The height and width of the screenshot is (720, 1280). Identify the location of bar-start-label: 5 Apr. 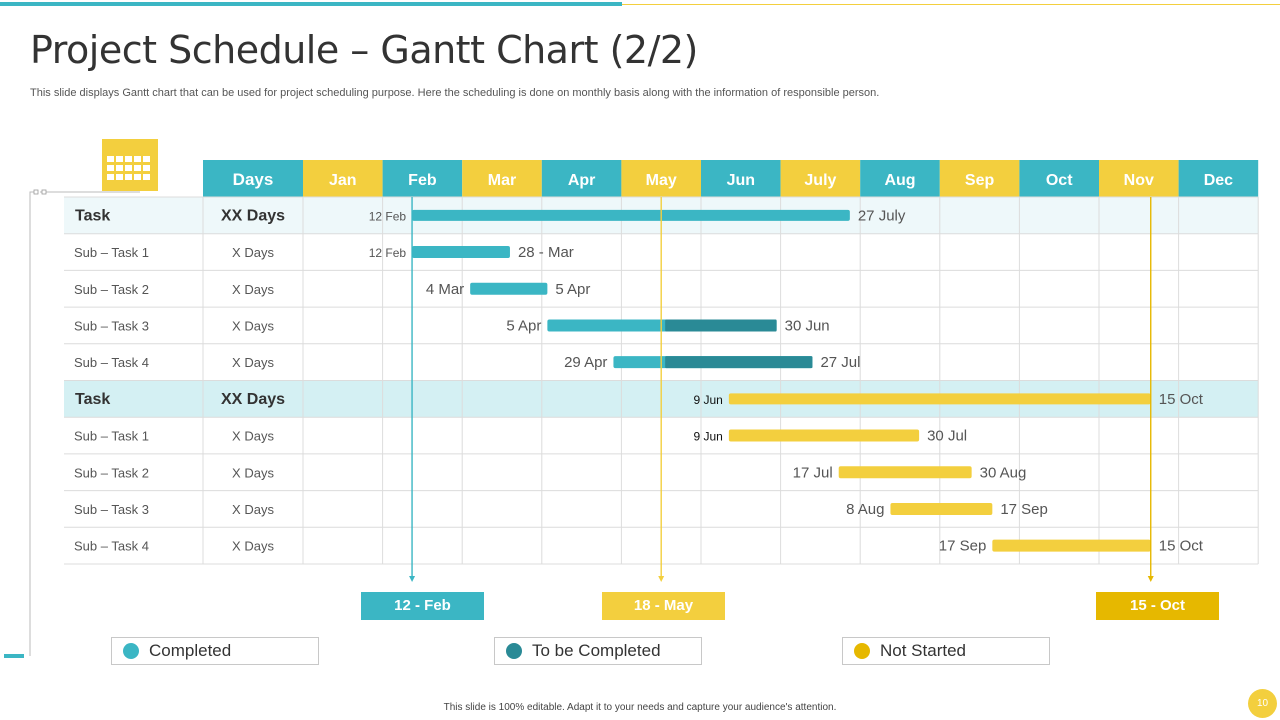
(523, 325).